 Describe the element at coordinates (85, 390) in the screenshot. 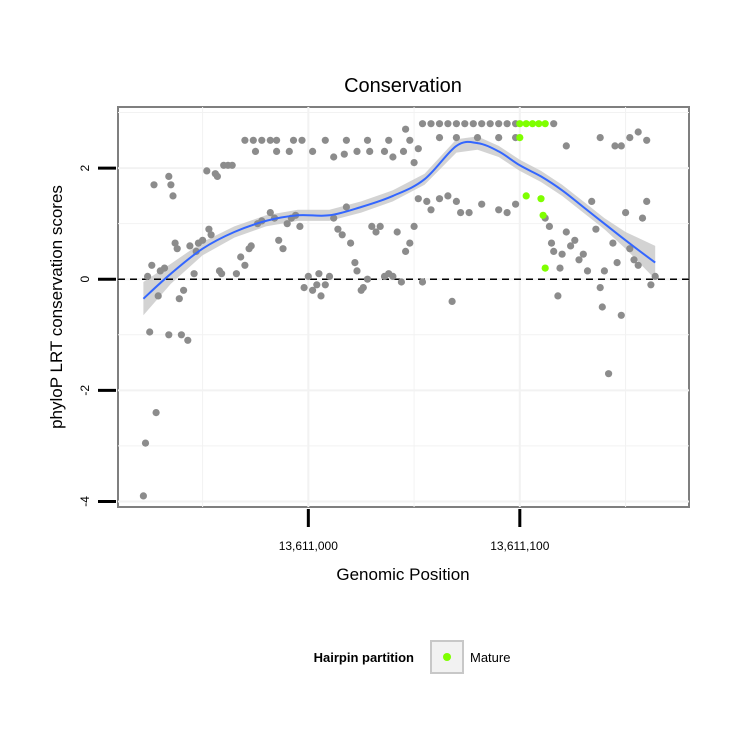

I see `y-tick-label: -2` at that location.